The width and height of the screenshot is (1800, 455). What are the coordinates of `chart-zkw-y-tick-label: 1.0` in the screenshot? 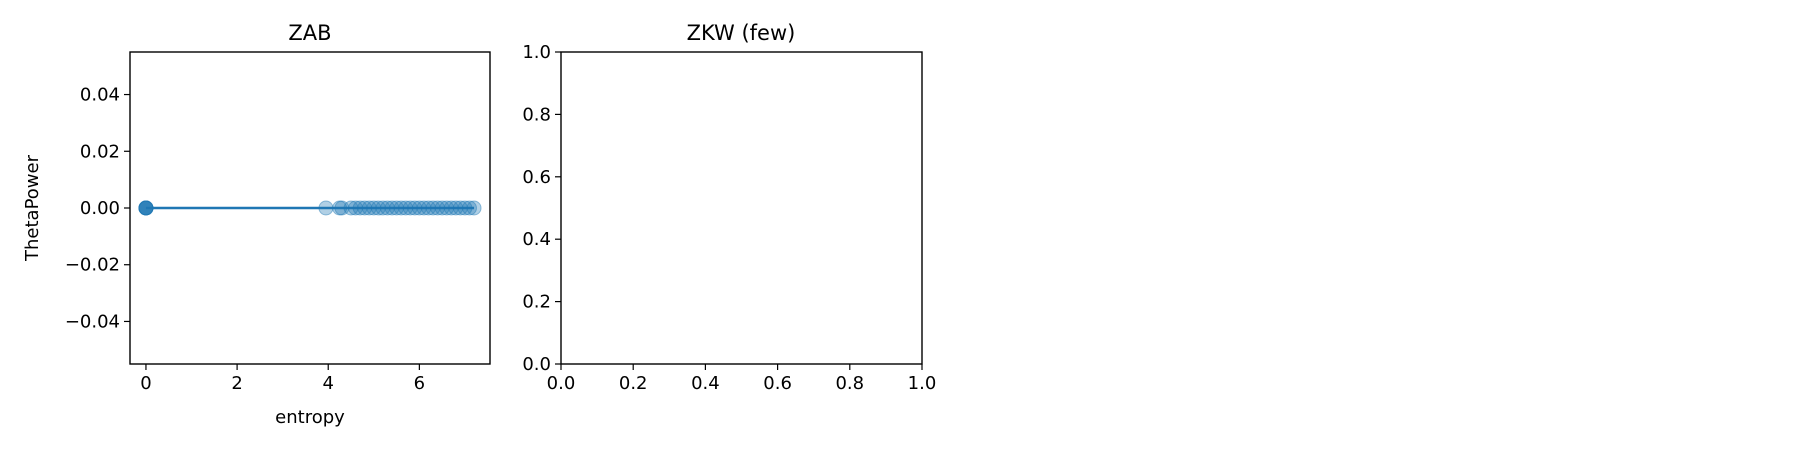 It's located at (536, 52).